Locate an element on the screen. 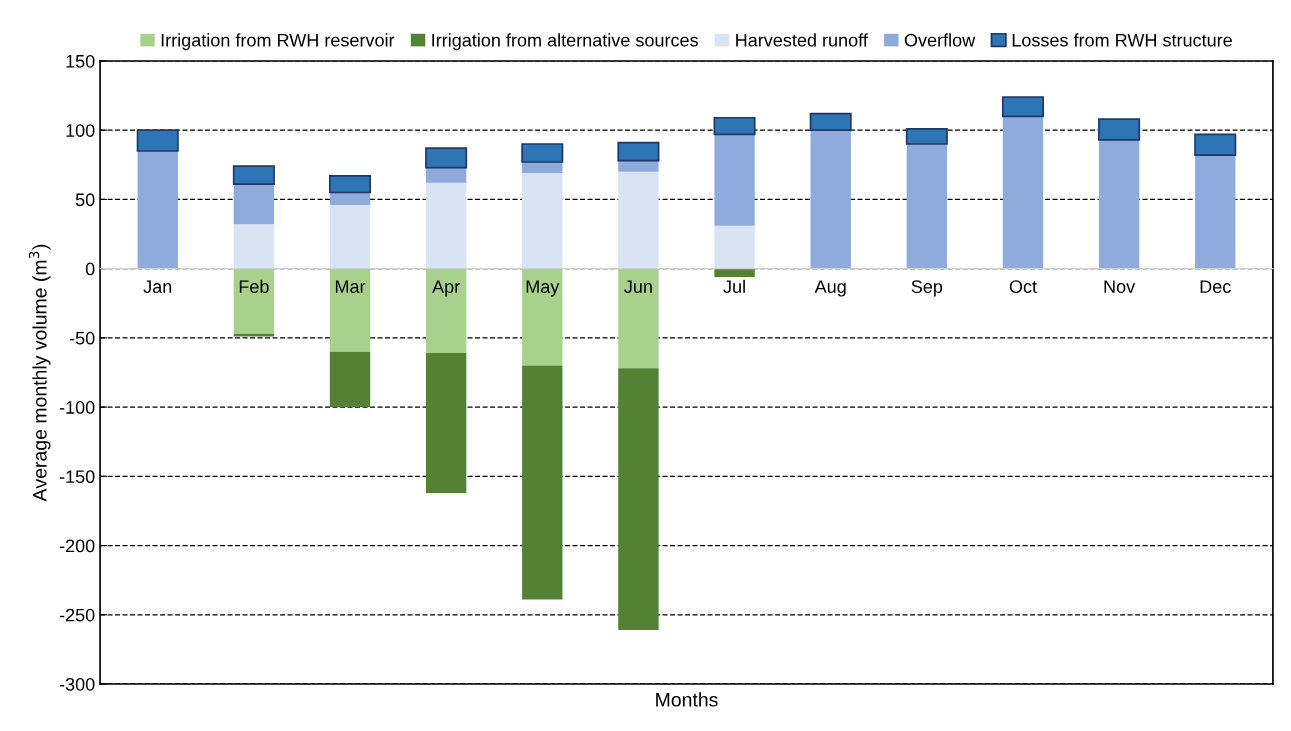  x-axis-title: Months is located at coordinates (687, 699).